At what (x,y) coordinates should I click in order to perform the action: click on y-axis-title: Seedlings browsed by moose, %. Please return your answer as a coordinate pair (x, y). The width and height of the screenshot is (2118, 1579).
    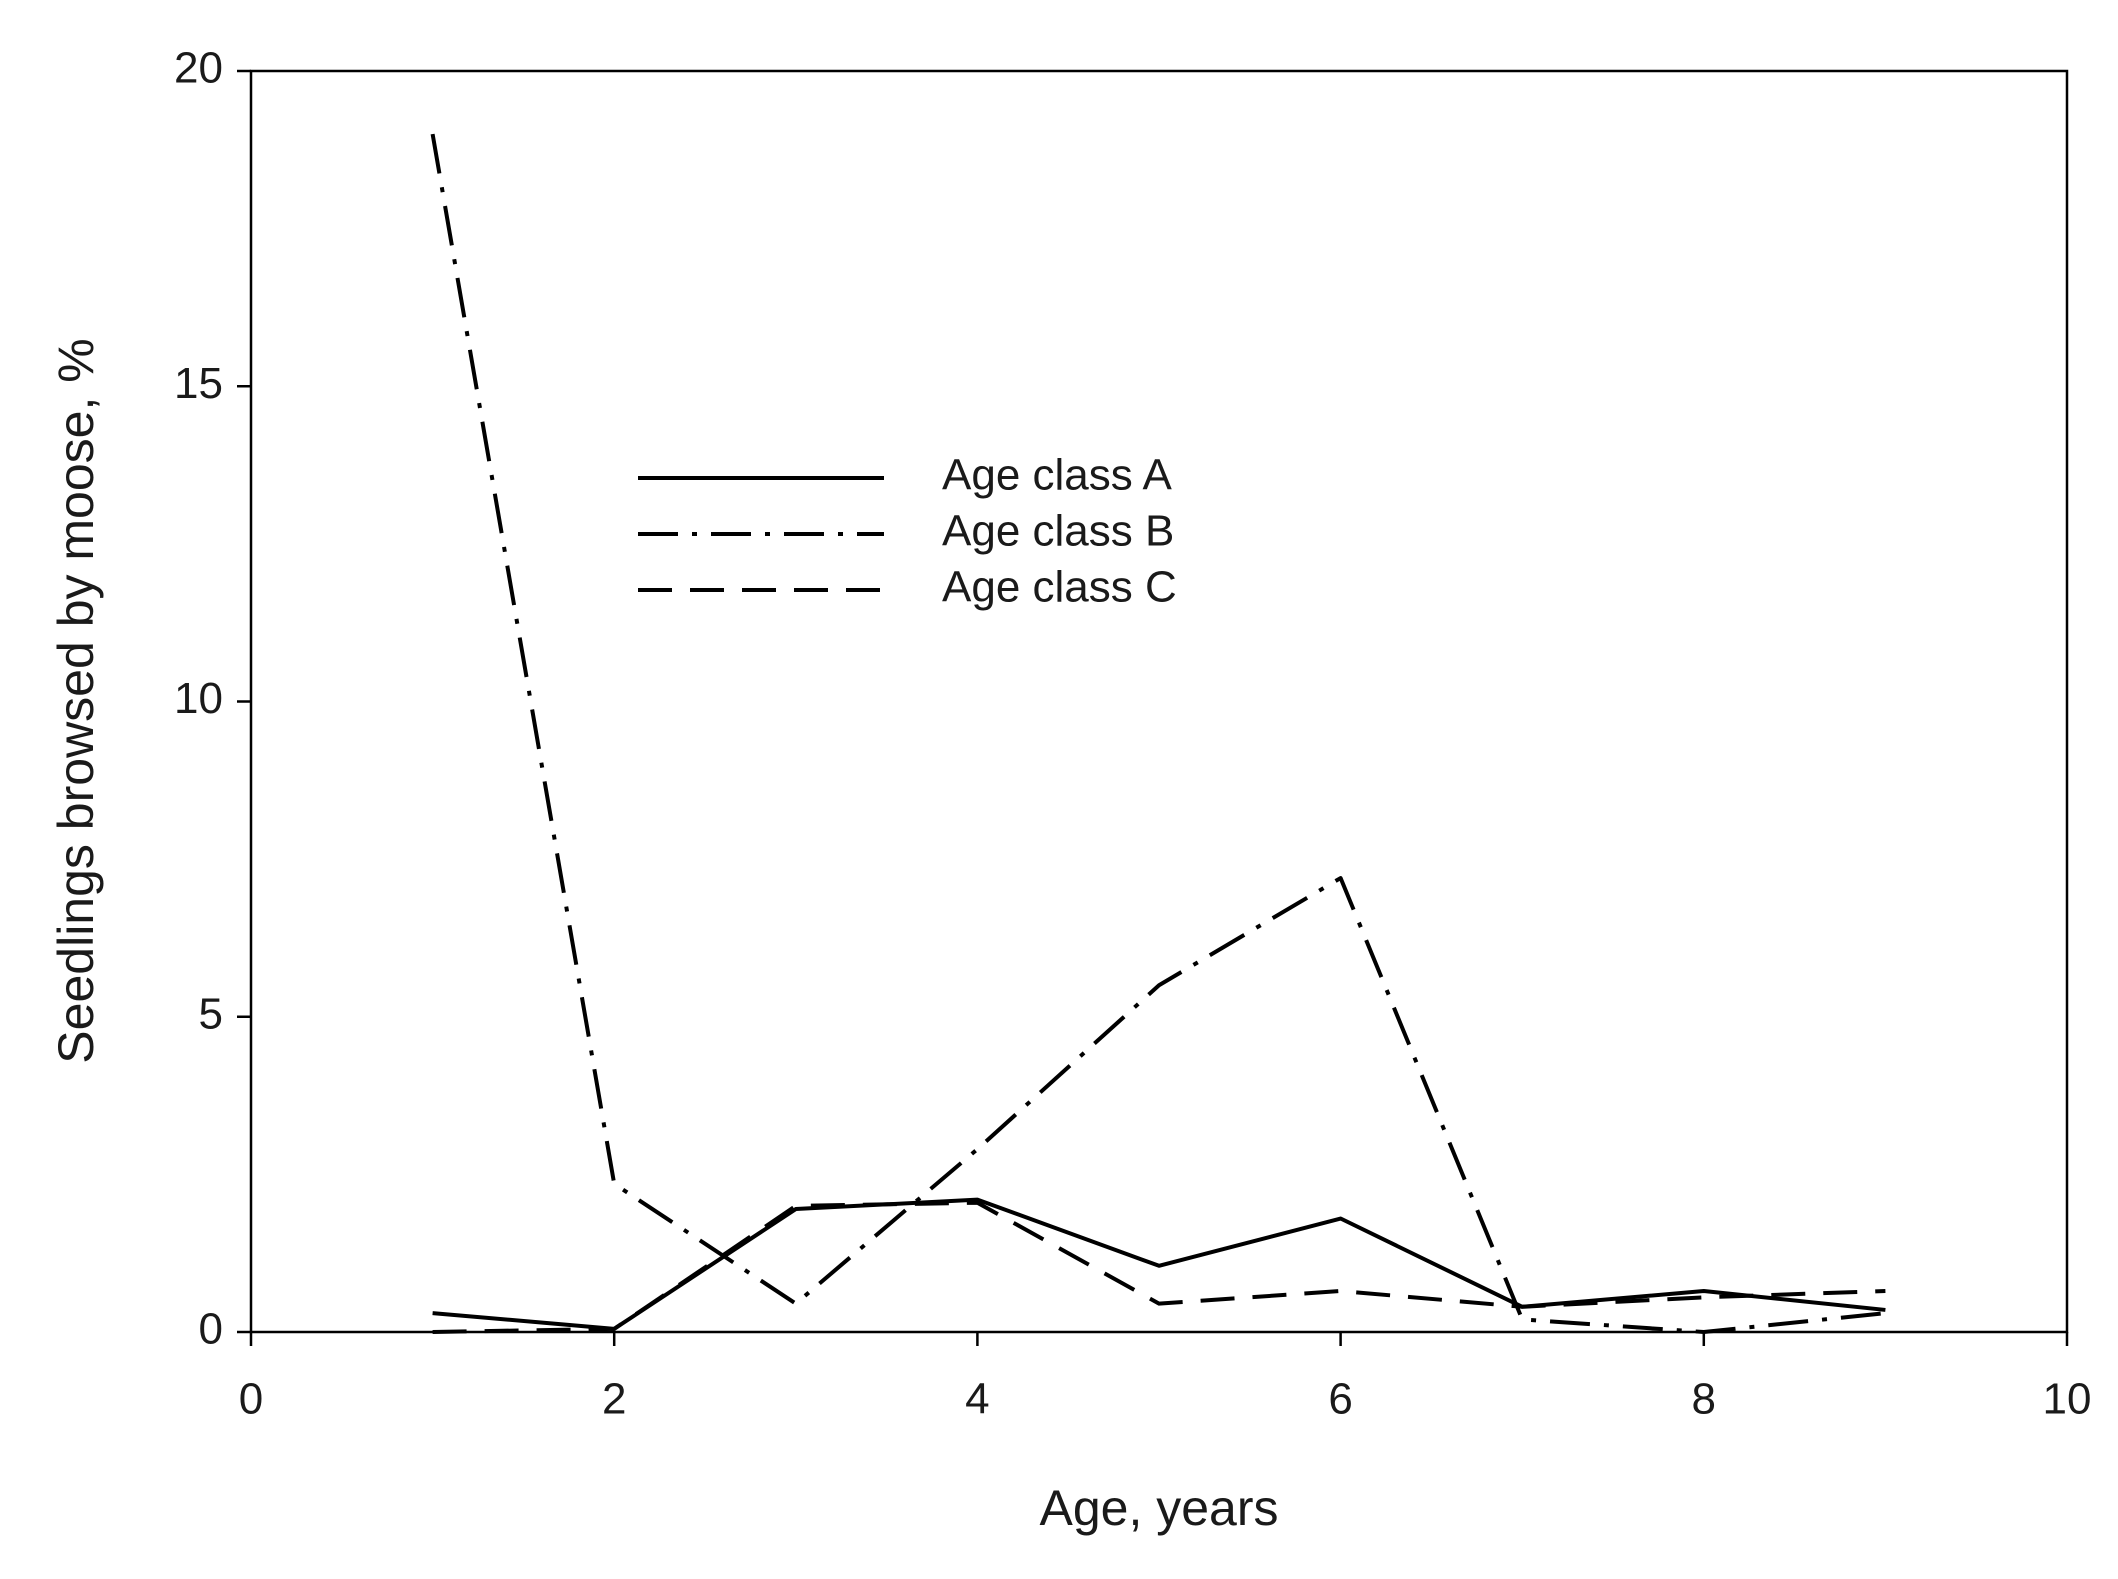
    Looking at the image, I should click on (76, 700).